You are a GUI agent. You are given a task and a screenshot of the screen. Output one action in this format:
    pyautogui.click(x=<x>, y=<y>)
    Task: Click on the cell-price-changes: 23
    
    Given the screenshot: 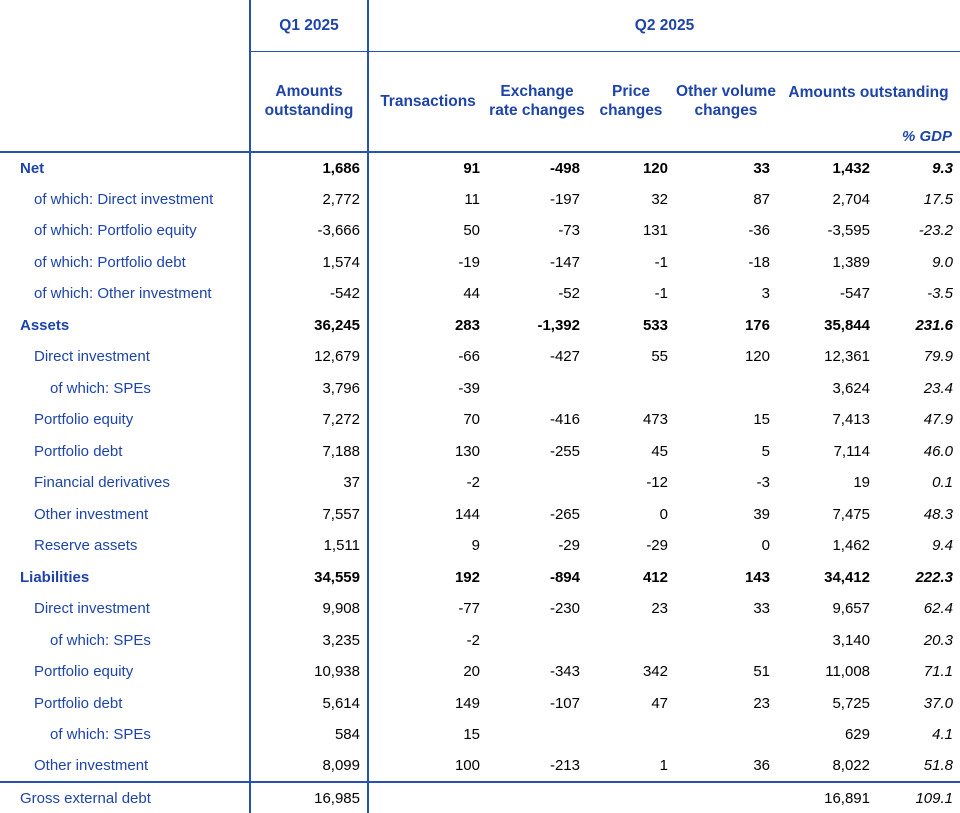 What is the action you would take?
    pyautogui.click(x=659, y=609)
    